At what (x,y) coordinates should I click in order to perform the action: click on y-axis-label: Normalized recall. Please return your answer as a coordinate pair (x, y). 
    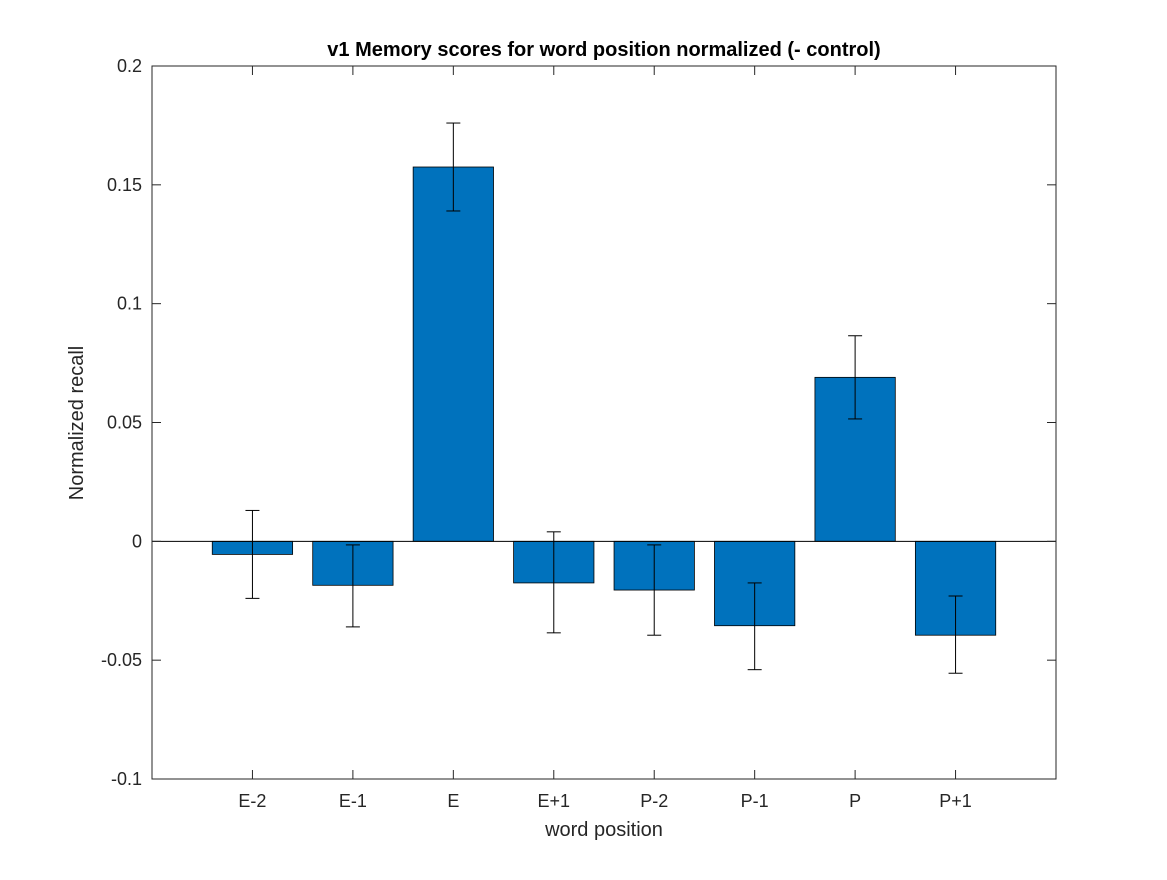
    Looking at the image, I should click on (77, 423).